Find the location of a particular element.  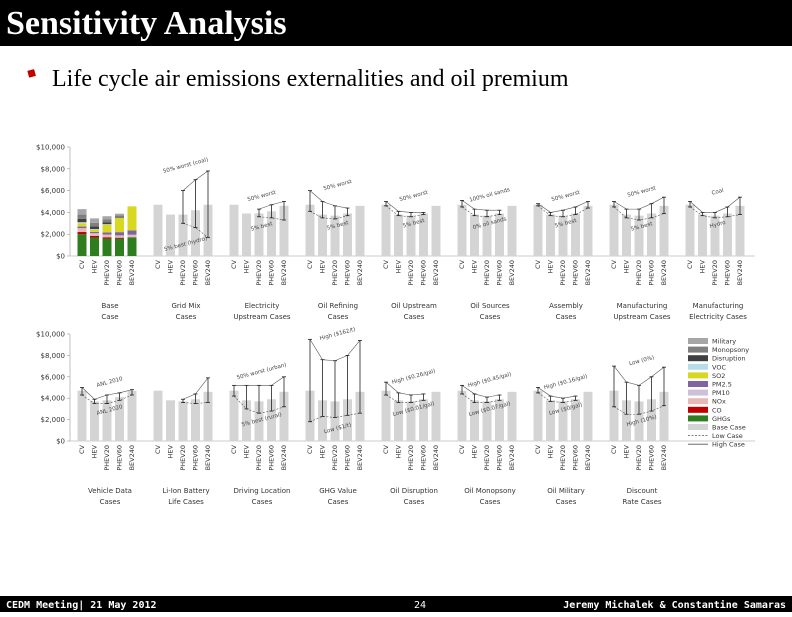

legend-label: PM10 is located at coordinates (721, 393).